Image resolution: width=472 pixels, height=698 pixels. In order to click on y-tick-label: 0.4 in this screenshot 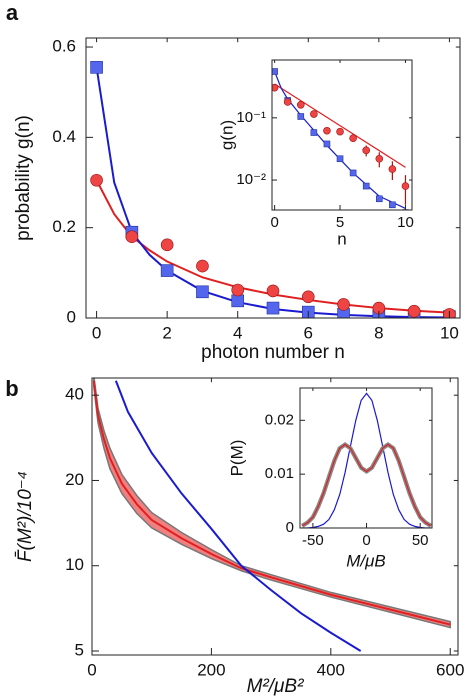, I will do `click(64, 136)`.